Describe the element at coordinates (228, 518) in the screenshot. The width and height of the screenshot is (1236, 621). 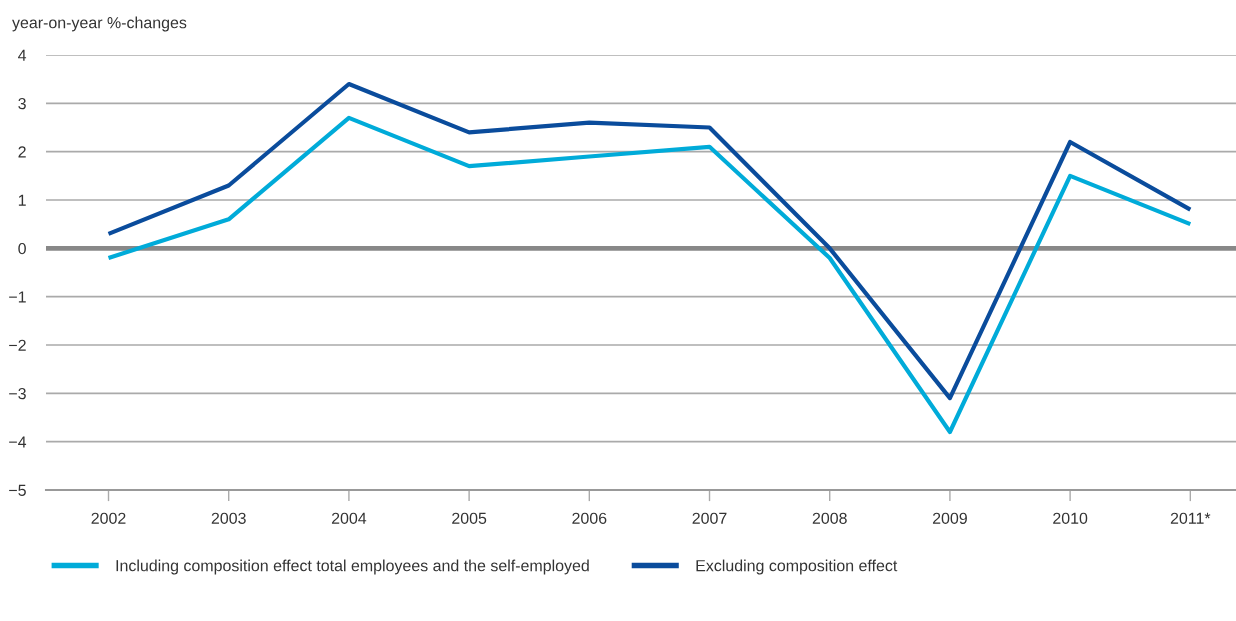
I see `x-tick-label: 2003` at that location.